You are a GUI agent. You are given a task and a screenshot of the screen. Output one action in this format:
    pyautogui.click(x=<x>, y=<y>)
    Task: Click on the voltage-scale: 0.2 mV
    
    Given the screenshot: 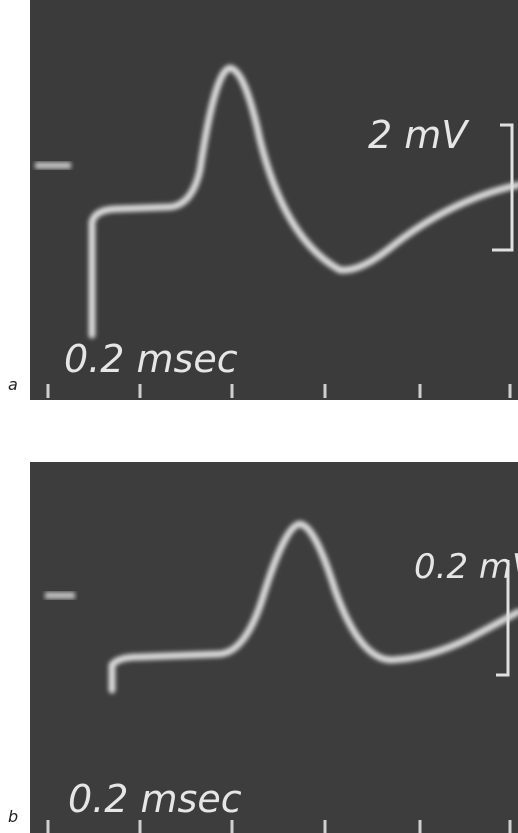 What is the action you would take?
    pyautogui.click(x=466, y=567)
    